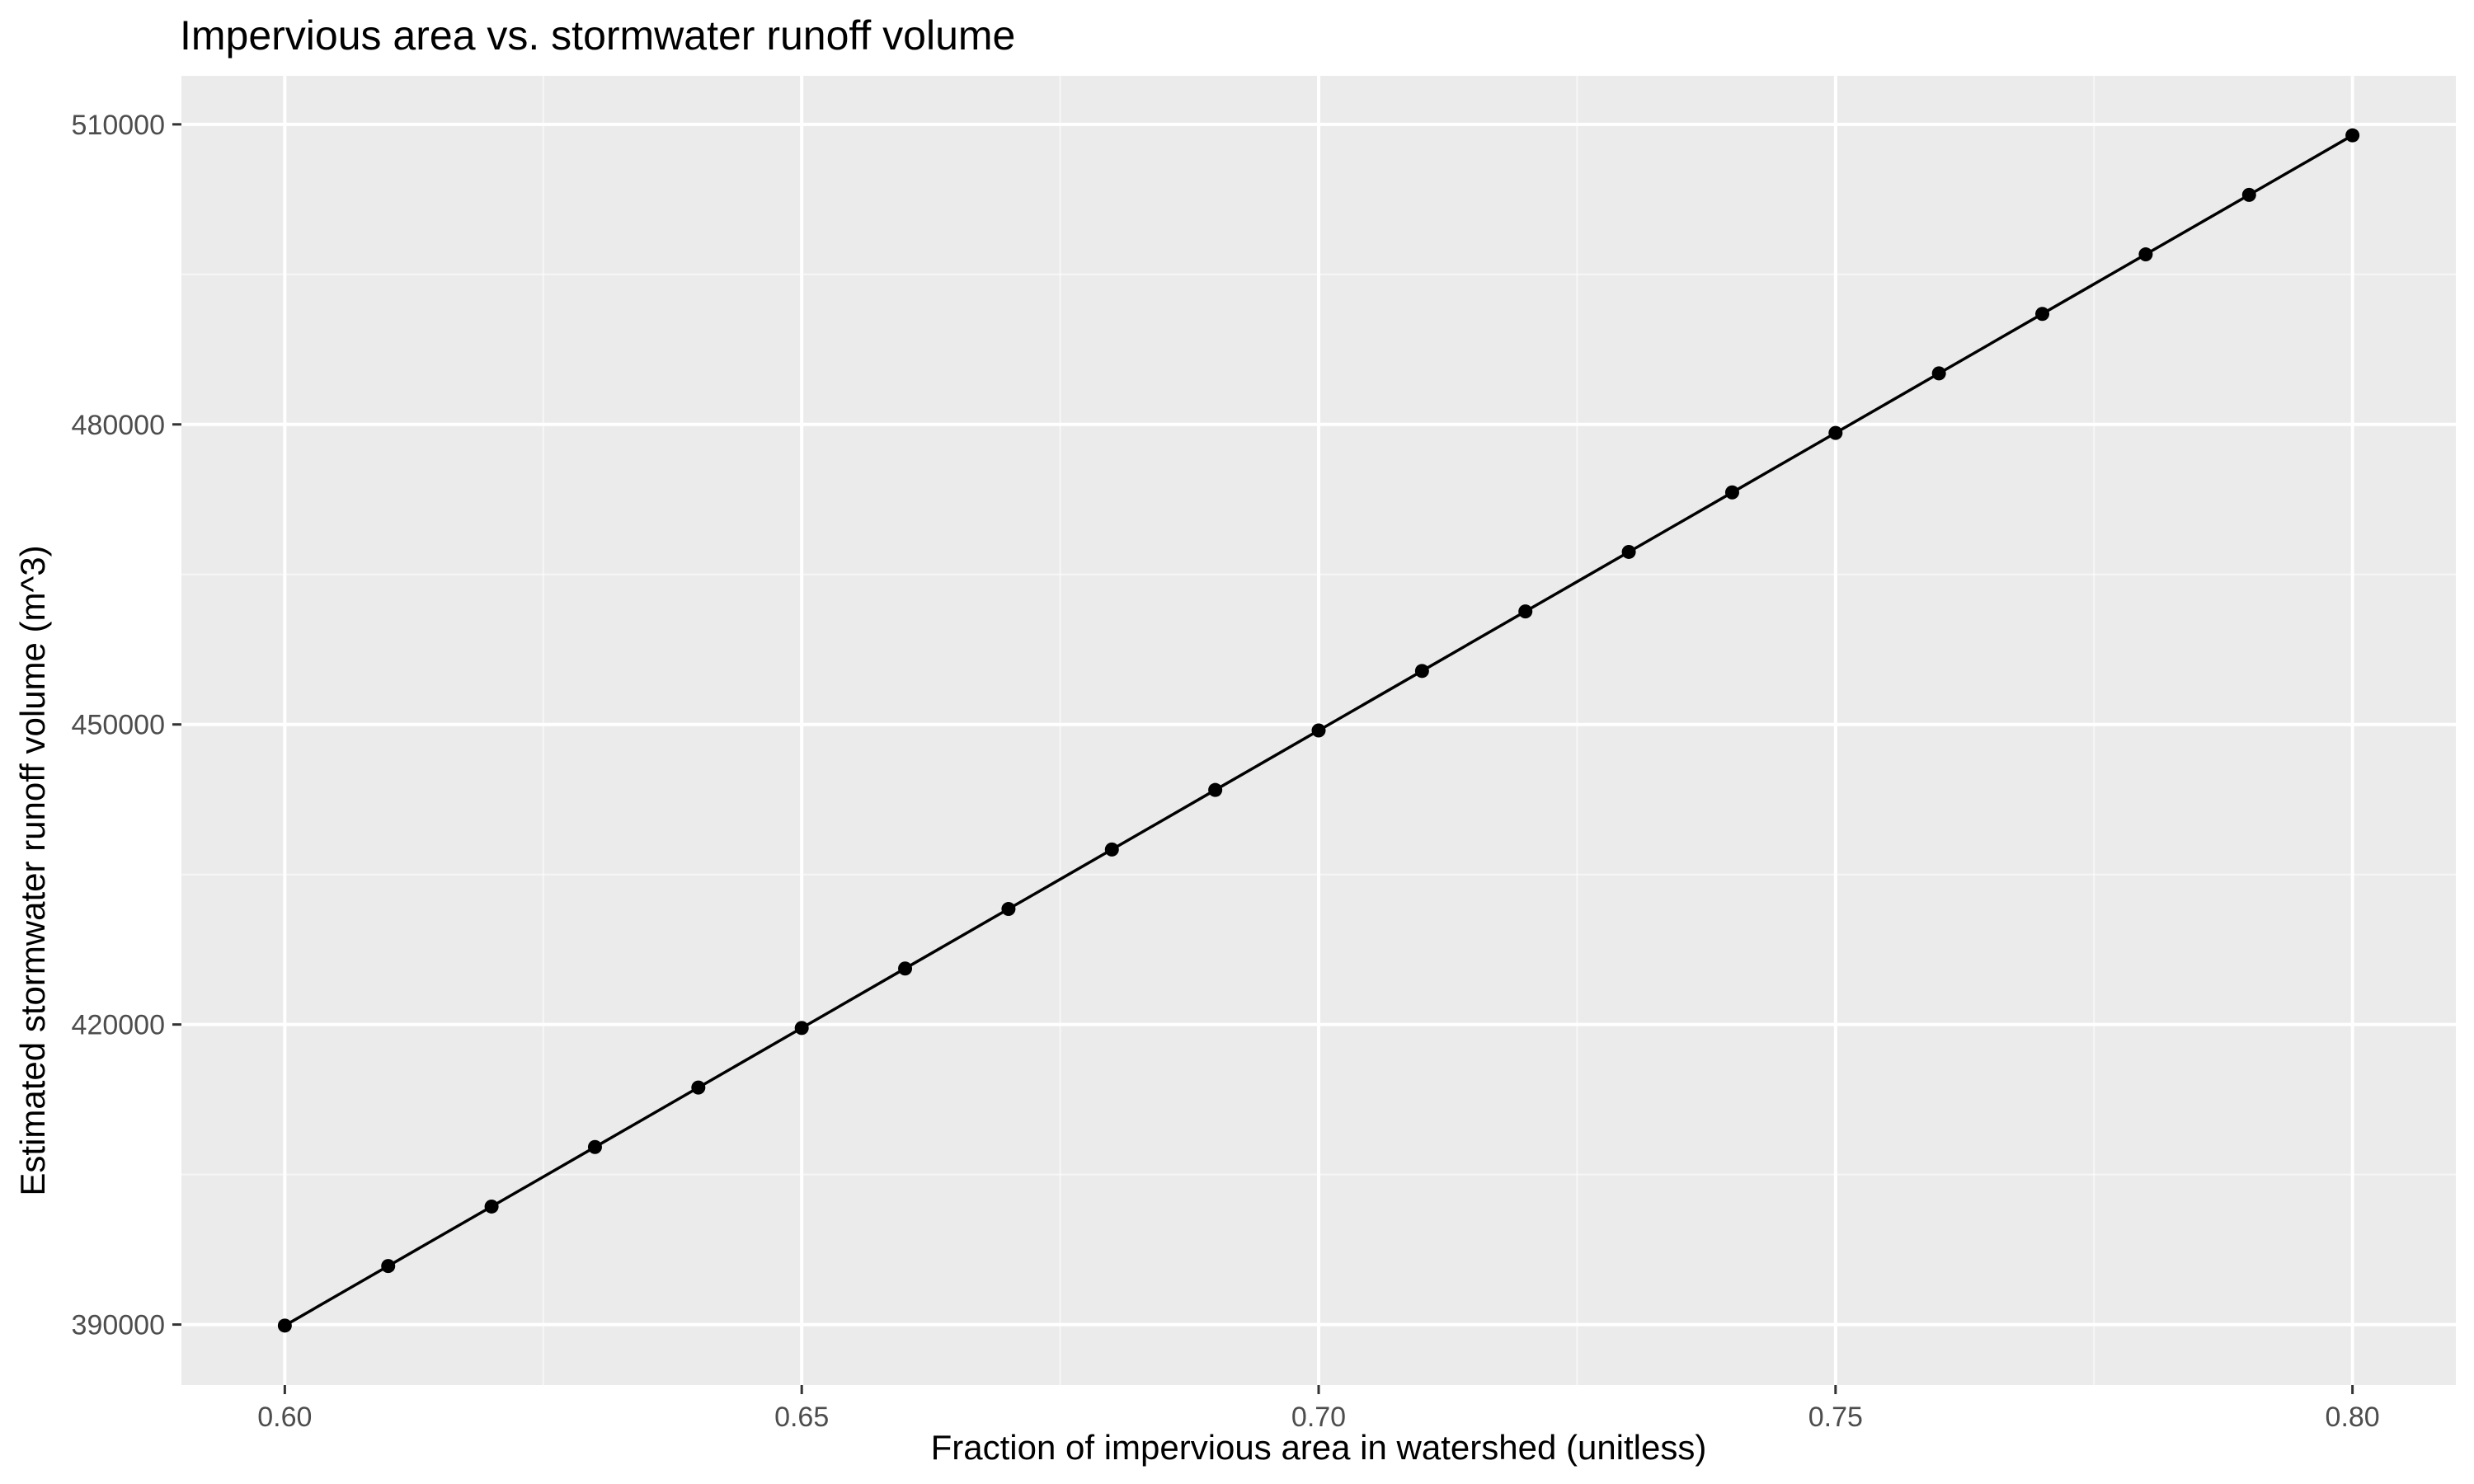 Image resolution: width=2474 pixels, height=1484 pixels. What do you see at coordinates (284, 1417) in the screenshot?
I see `x-tick-label: 0.60` at bounding box center [284, 1417].